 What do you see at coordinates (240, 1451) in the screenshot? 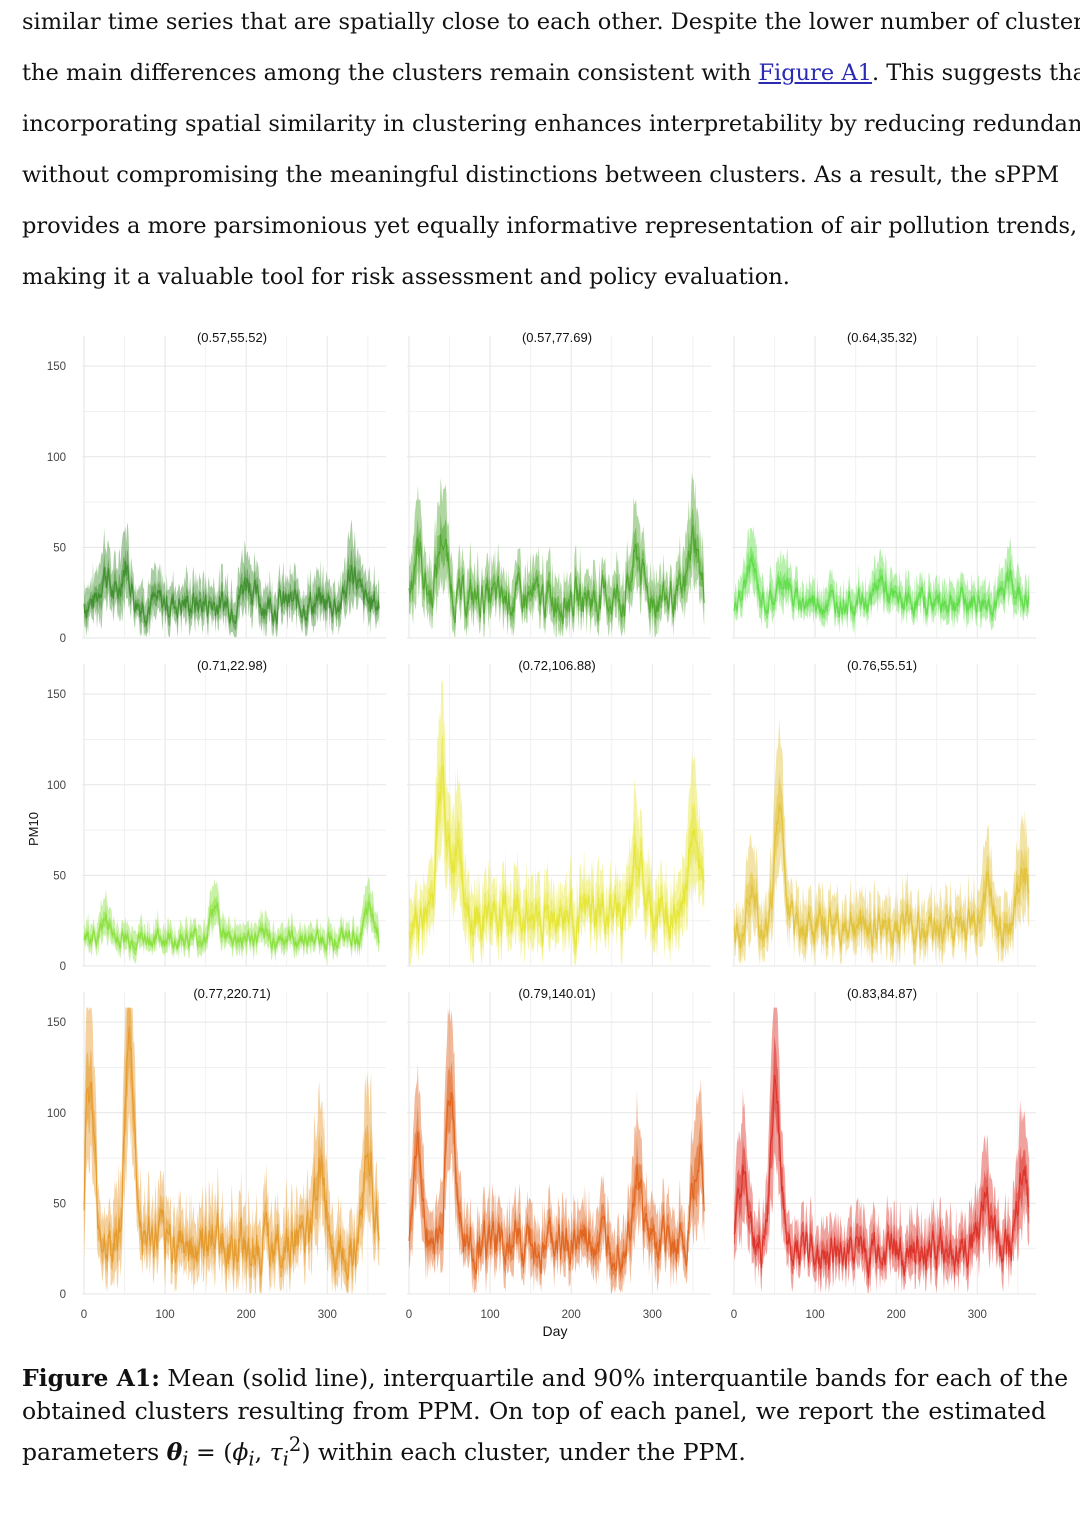
I see `phi-symbol: ϕ` at bounding box center [240, 1451].